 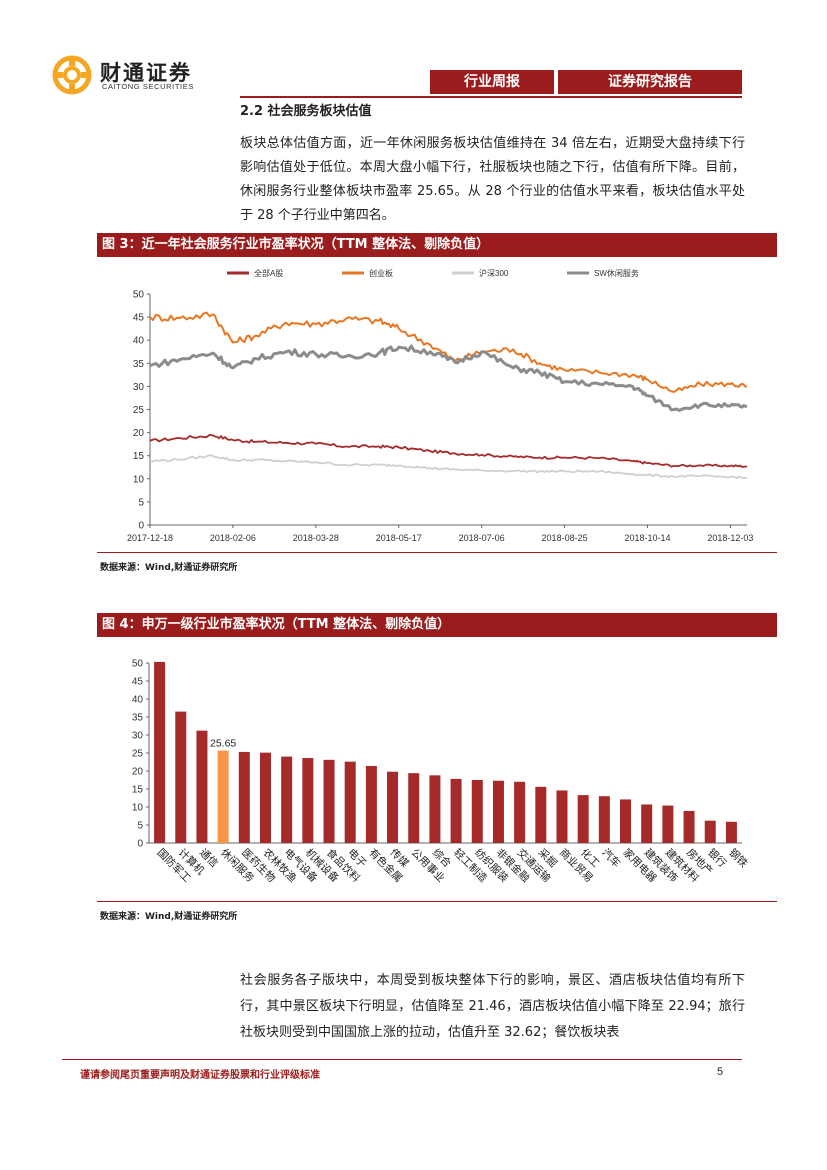 What do you see at coordinates (169, 917) in the screenshot?
I see `figure4-source: 数据来源：Wind,财通证券研究所` at bounding box center [169, 917].